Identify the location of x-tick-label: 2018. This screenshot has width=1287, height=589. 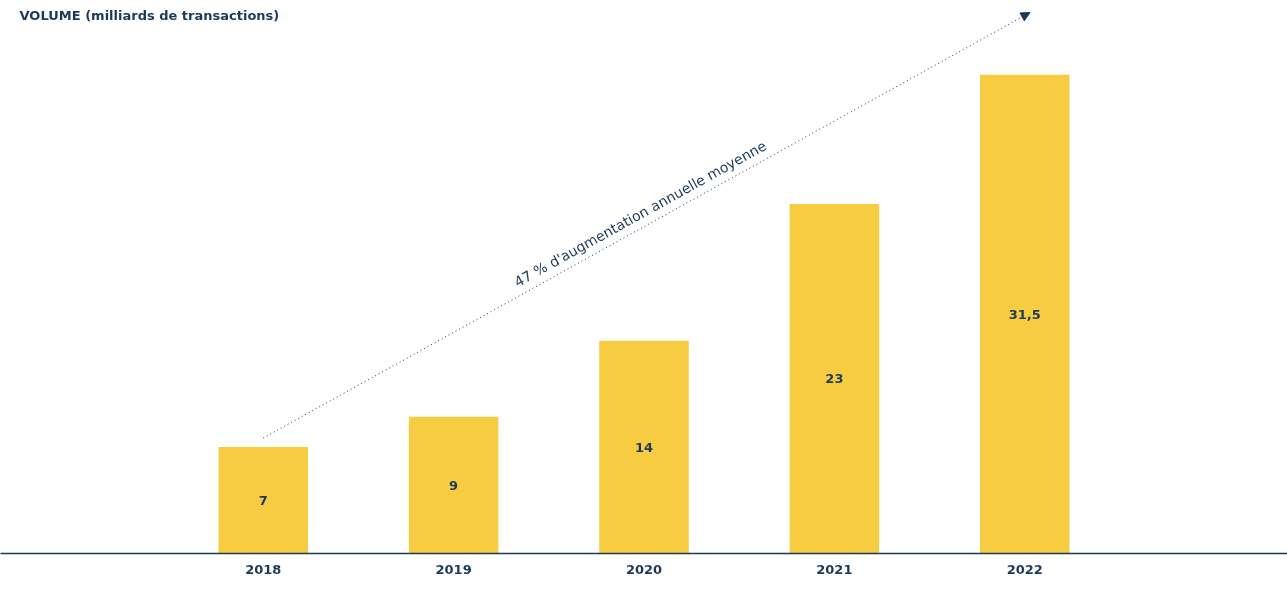
(263, 569).